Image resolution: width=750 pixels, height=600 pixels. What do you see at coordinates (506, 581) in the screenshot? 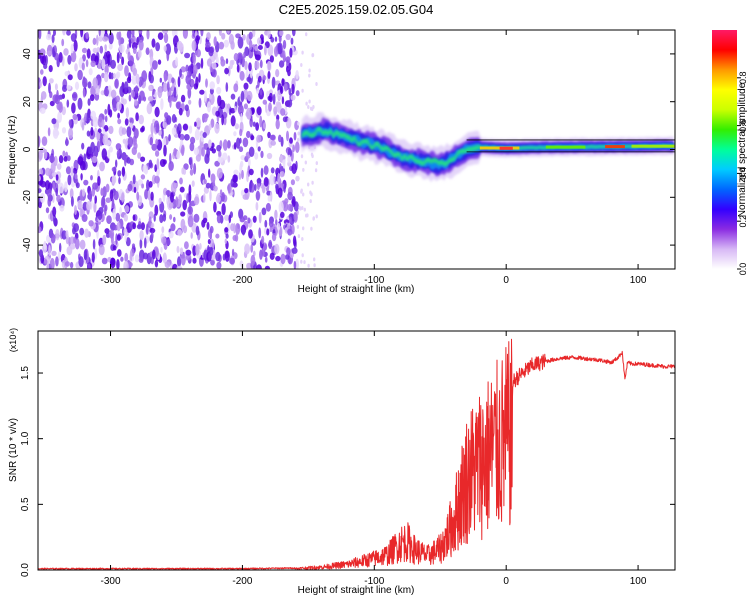
I see `x-tick-label: 0` at bounding box center [506, 581].